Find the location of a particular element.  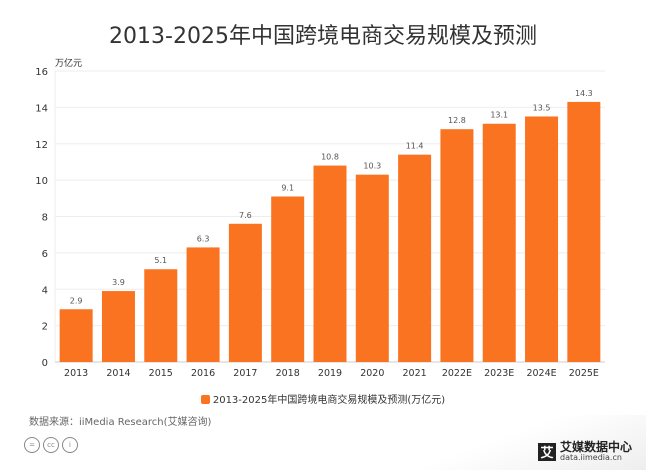

data-label: 6.3 is located at coordinates (203, 238).